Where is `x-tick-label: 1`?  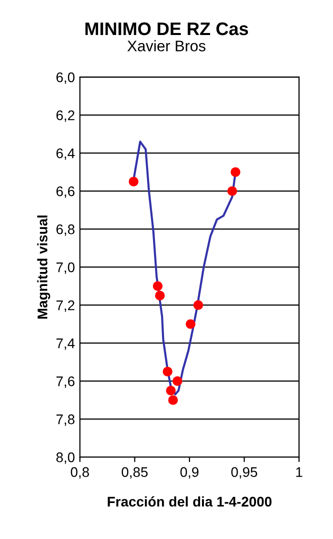 x-tick-label: 1 is located at coordinates (299, 472).